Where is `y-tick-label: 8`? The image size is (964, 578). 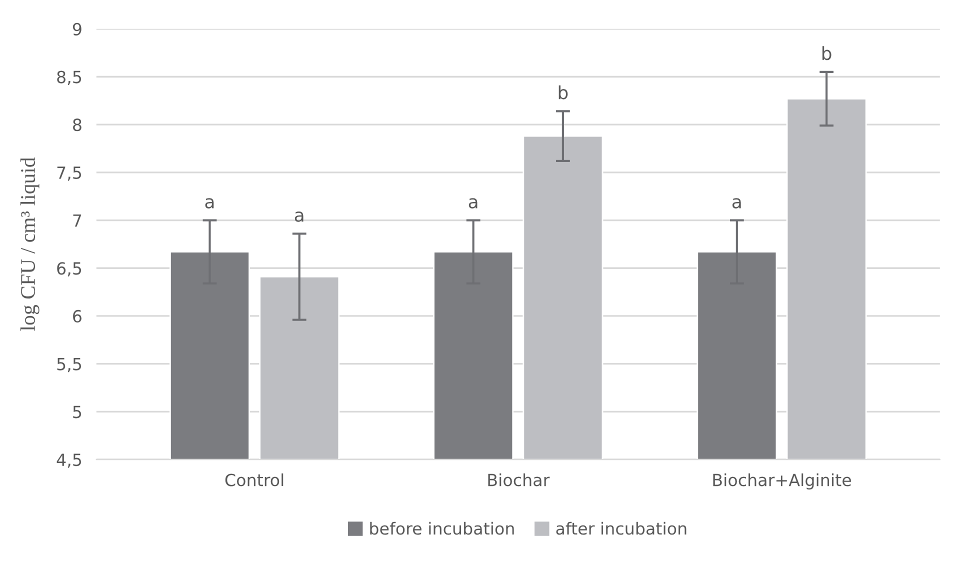 y-tick-label: 8 is located at coordinates (77, 125).